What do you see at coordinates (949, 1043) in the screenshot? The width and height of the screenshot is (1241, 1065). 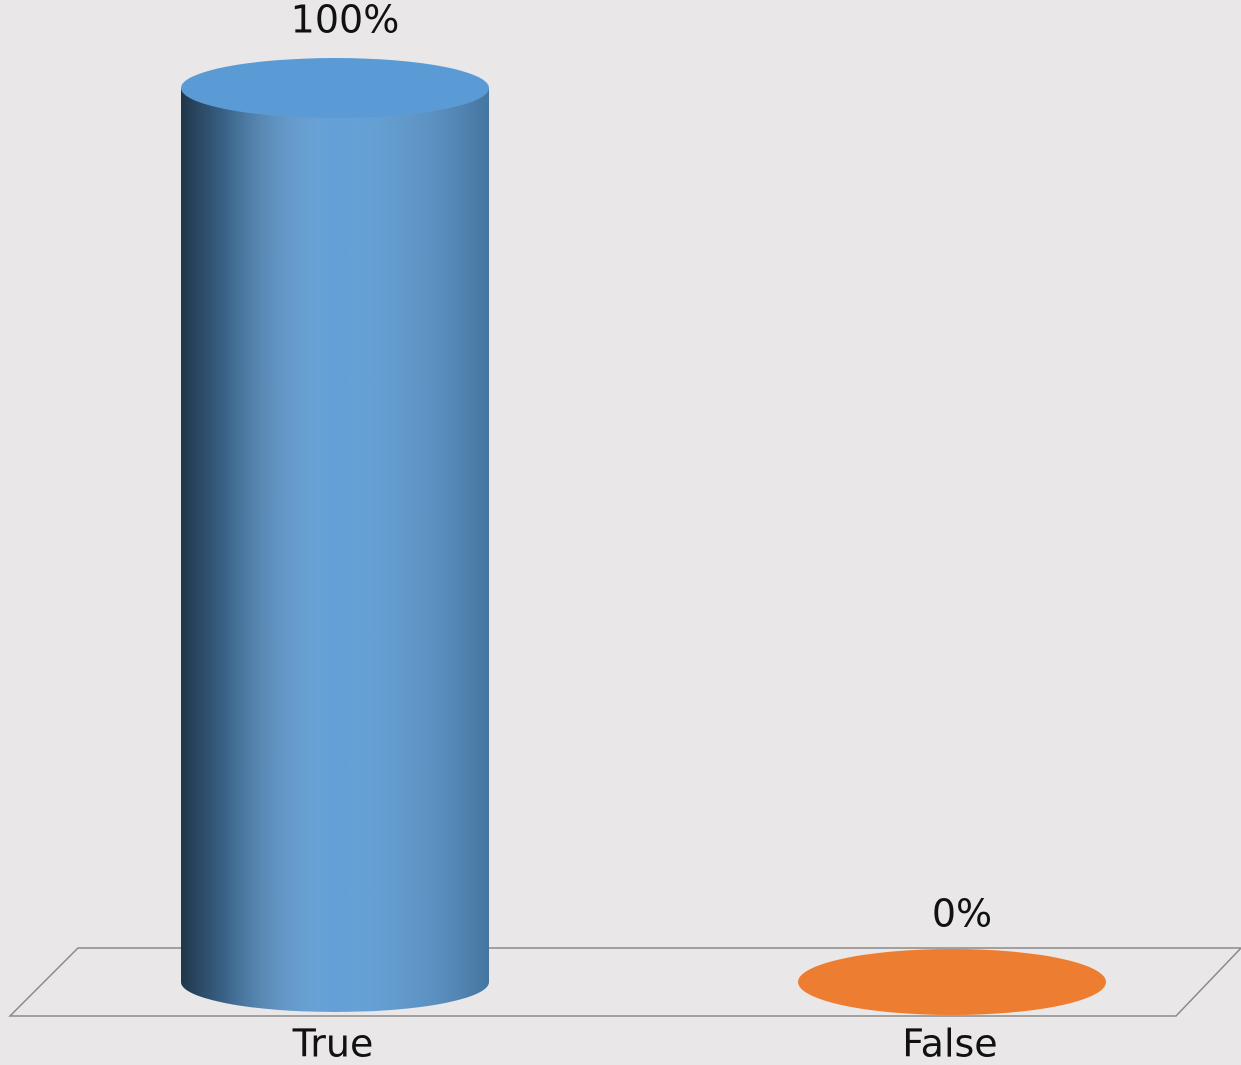 I see `x-tick-label: False` at bounding box center [949, 1043].